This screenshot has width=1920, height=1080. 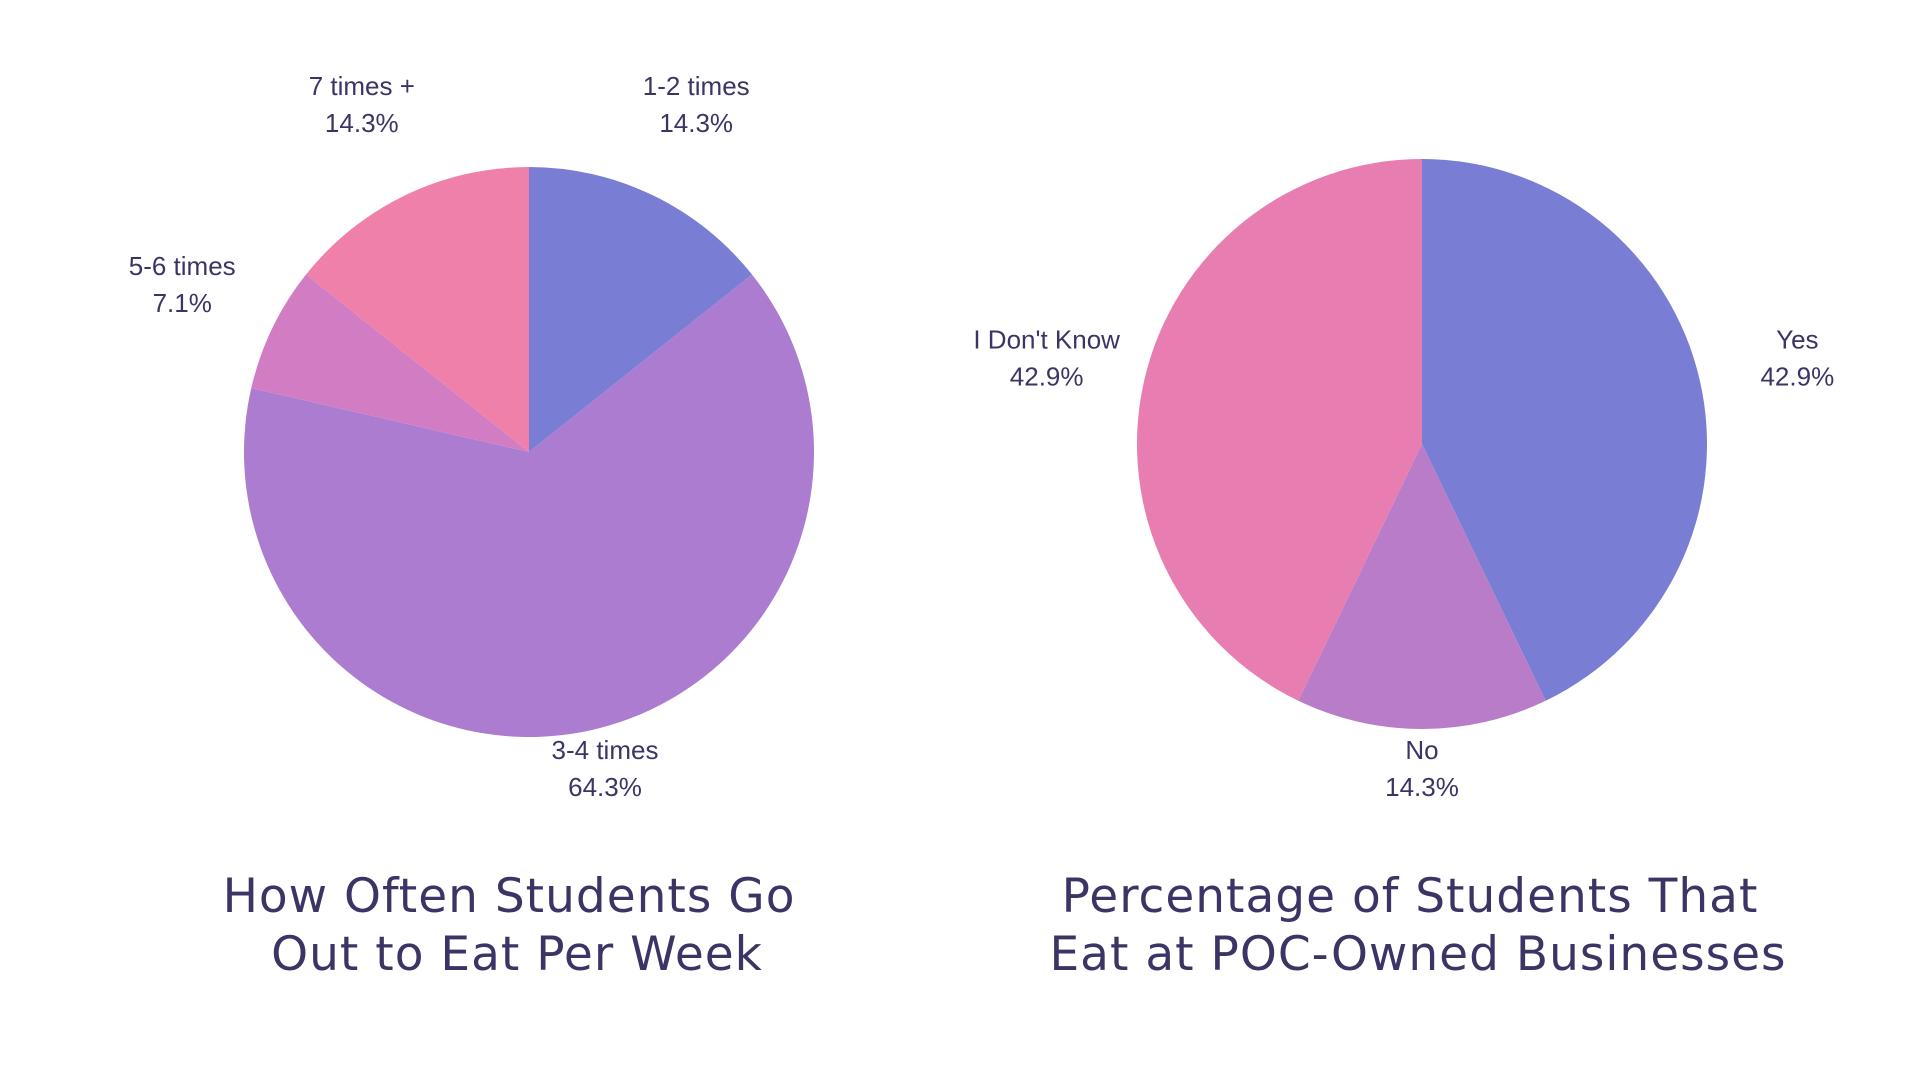 What do you see at coordinates (362, 86) in the screenshot?
I see `slice-label-name: 7 times +` at bounding box center [362, 86].